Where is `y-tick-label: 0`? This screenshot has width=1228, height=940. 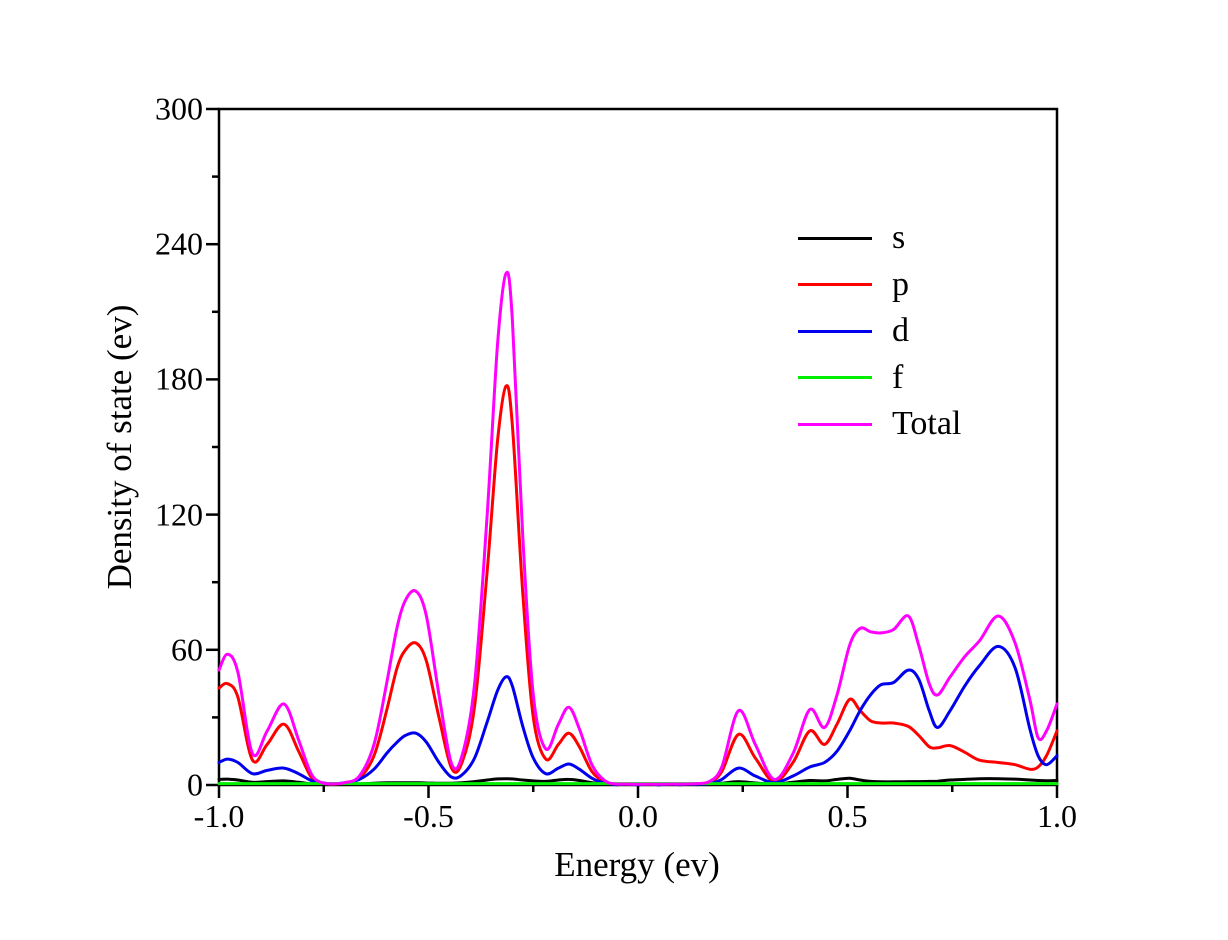
y-tick-label: 0 is located at coordinates (195, 784).